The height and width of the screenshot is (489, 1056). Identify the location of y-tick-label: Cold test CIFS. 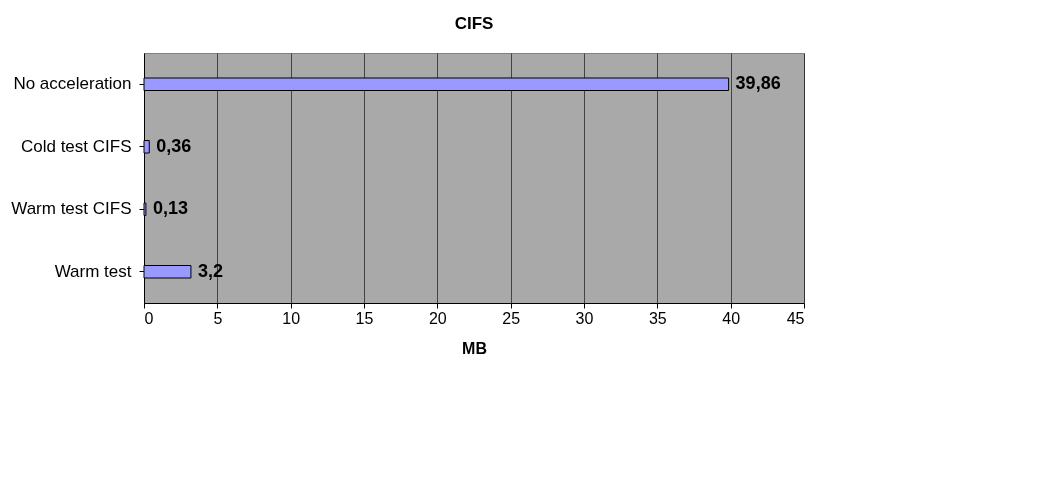
(76, 146).